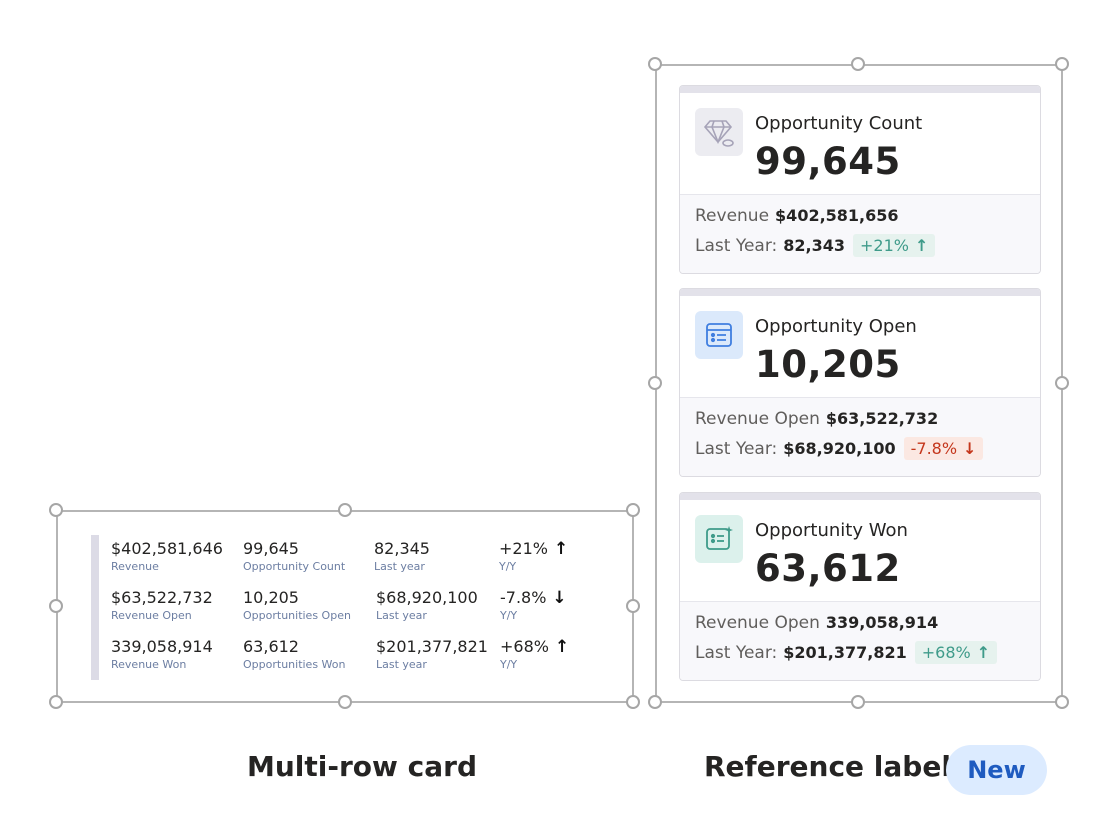  I want to click on last-year-cell: 82,345 Last year, so click(402, 557).